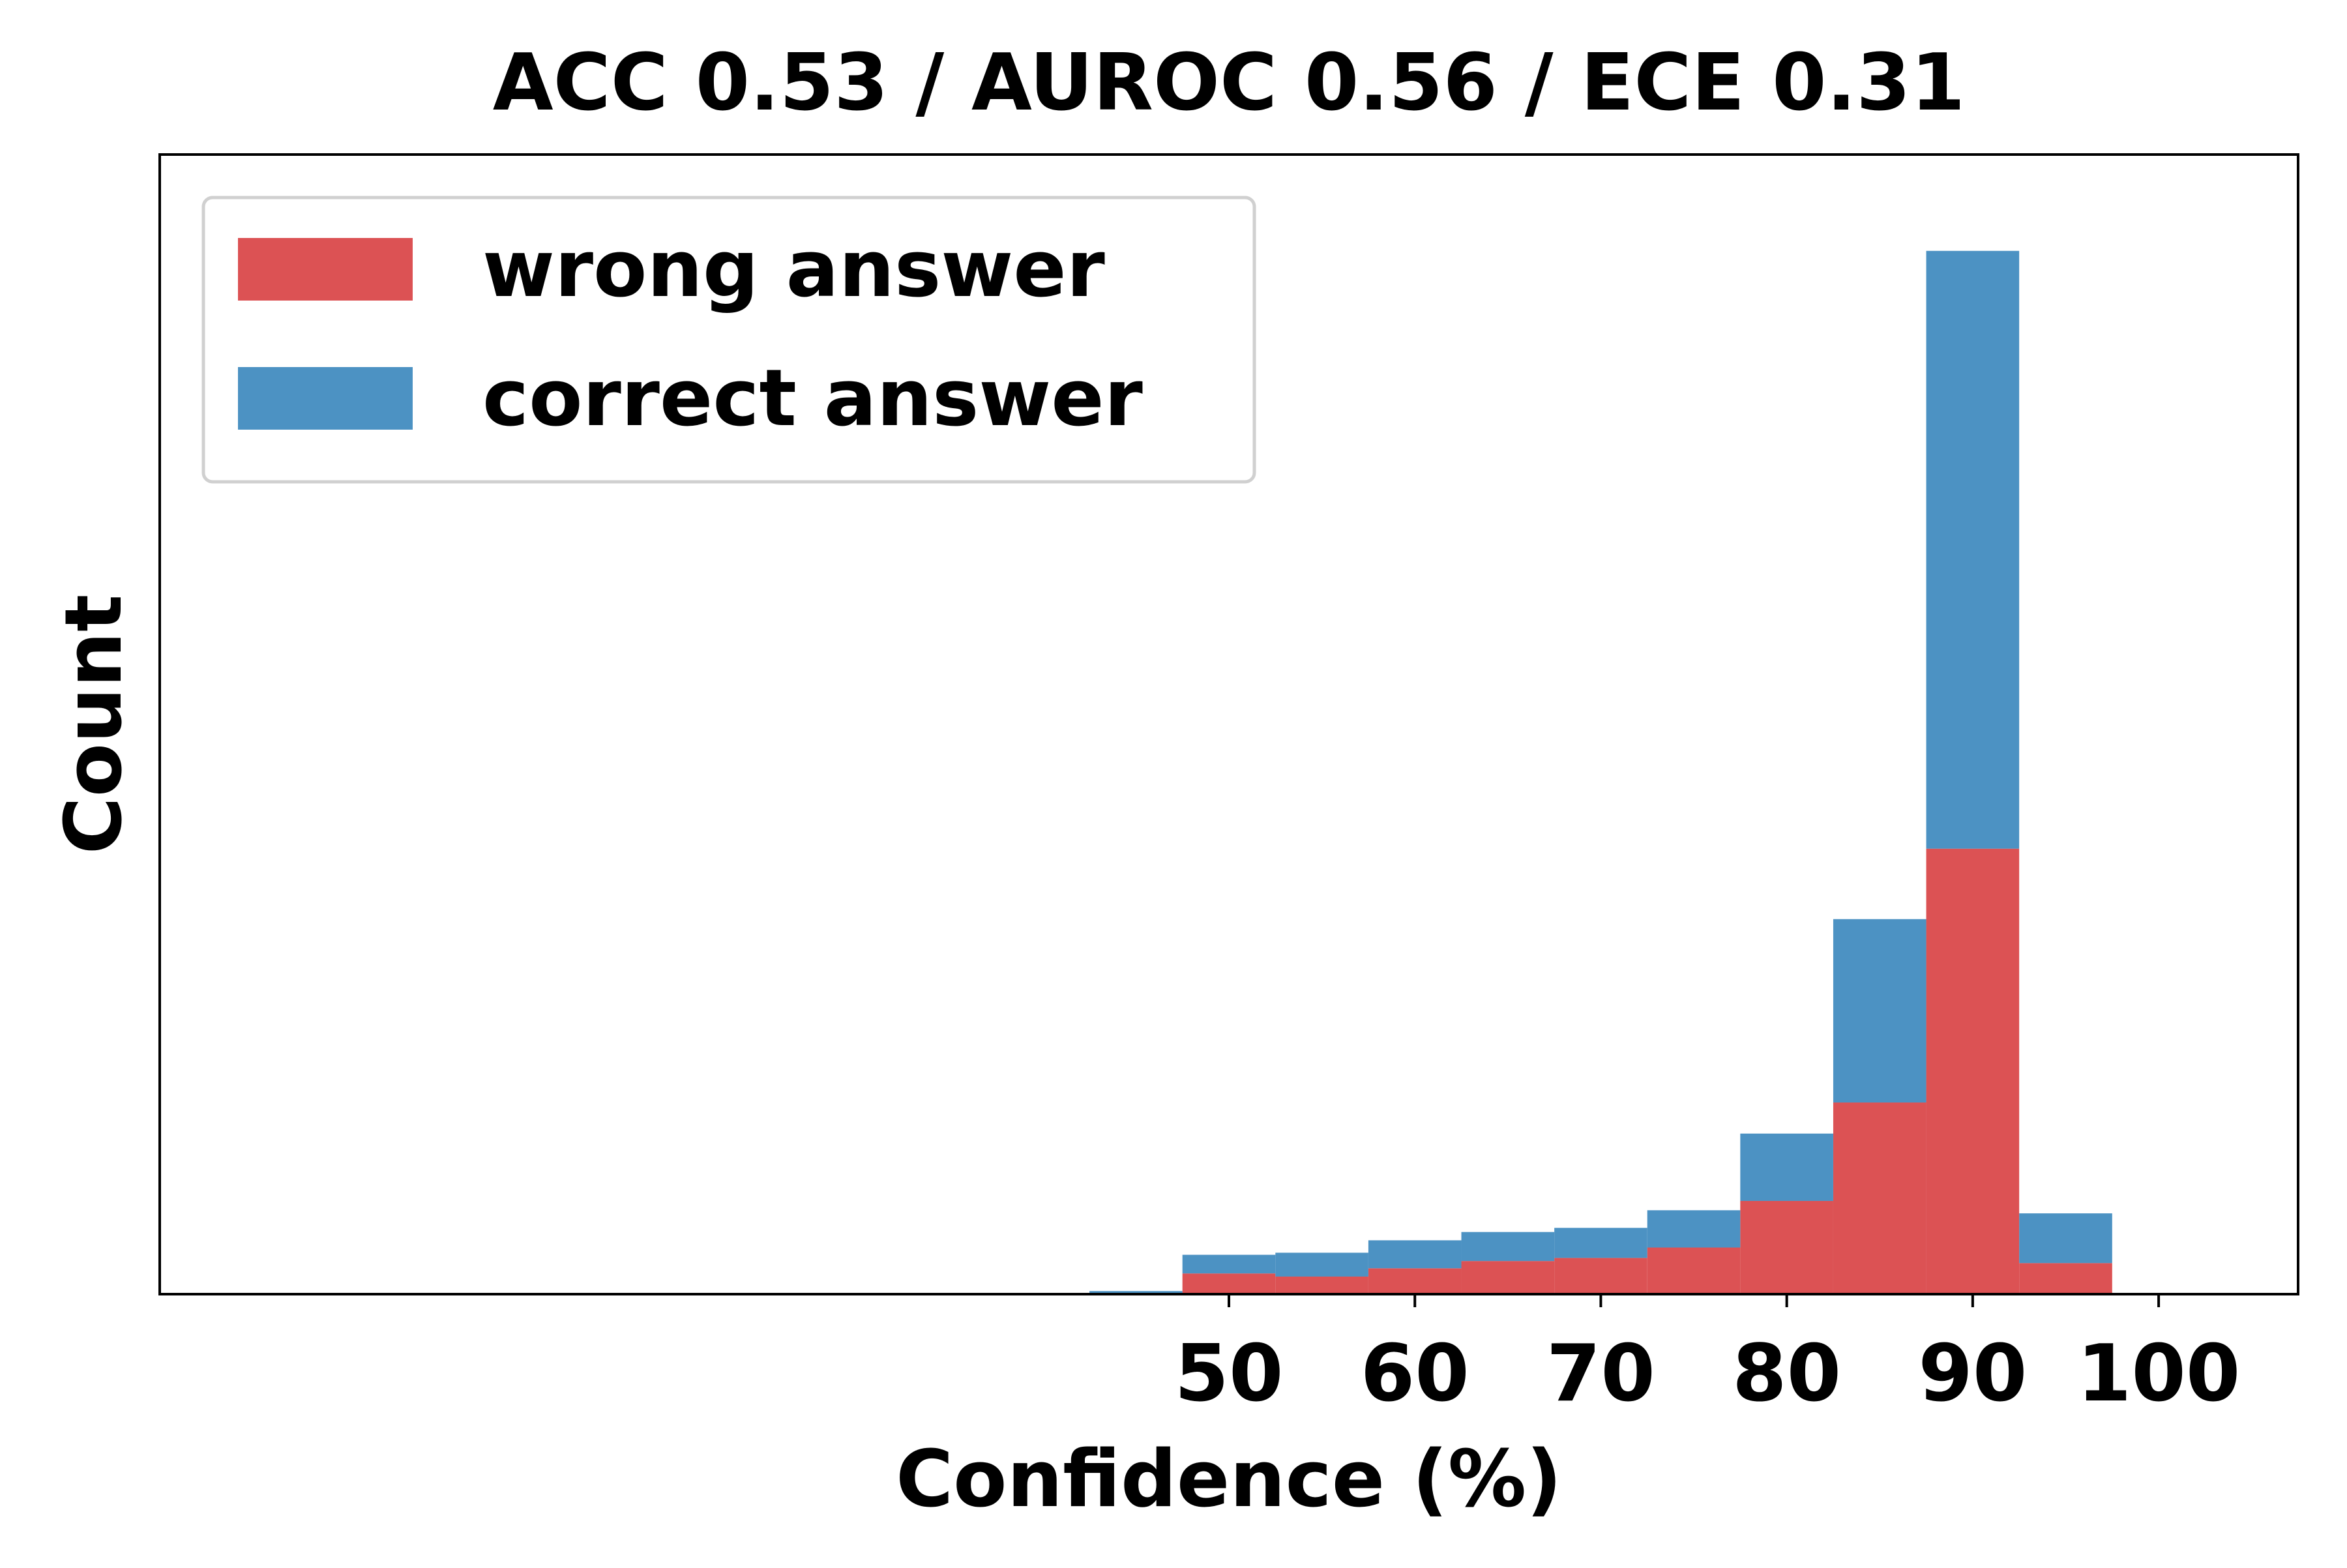 Image resolution: width=2347 pixels, height=1568 pixels. What do you see at coordinates (325, 269) in the screenshot?
I see `legend-swatch-wrong` at bounding box center [325, 269].